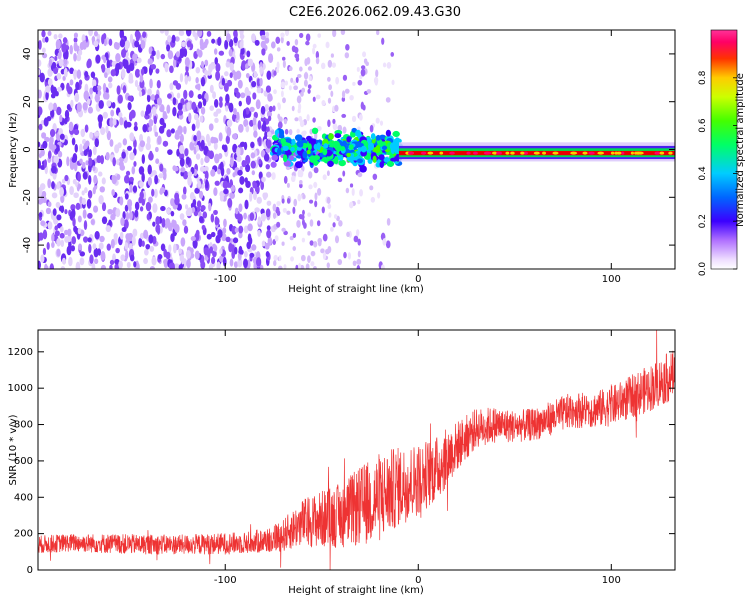  Describe the element at coordinates (27, 54) in the screenshot. I see `spectrogram-ytick-label: 40` at that location.